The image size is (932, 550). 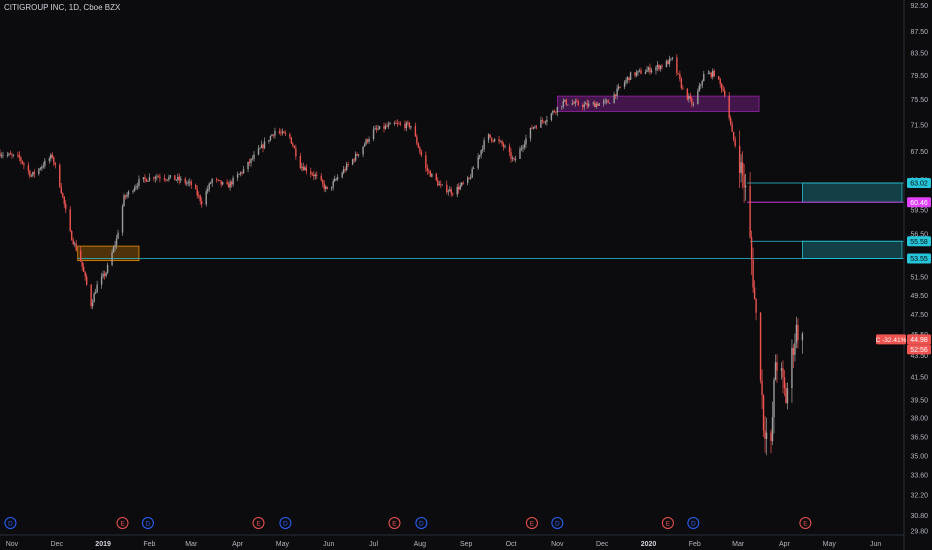 I want to click on chart-title: CITIGROUP INC, 1D, Cboe BZX, so click(x=62, y=7).